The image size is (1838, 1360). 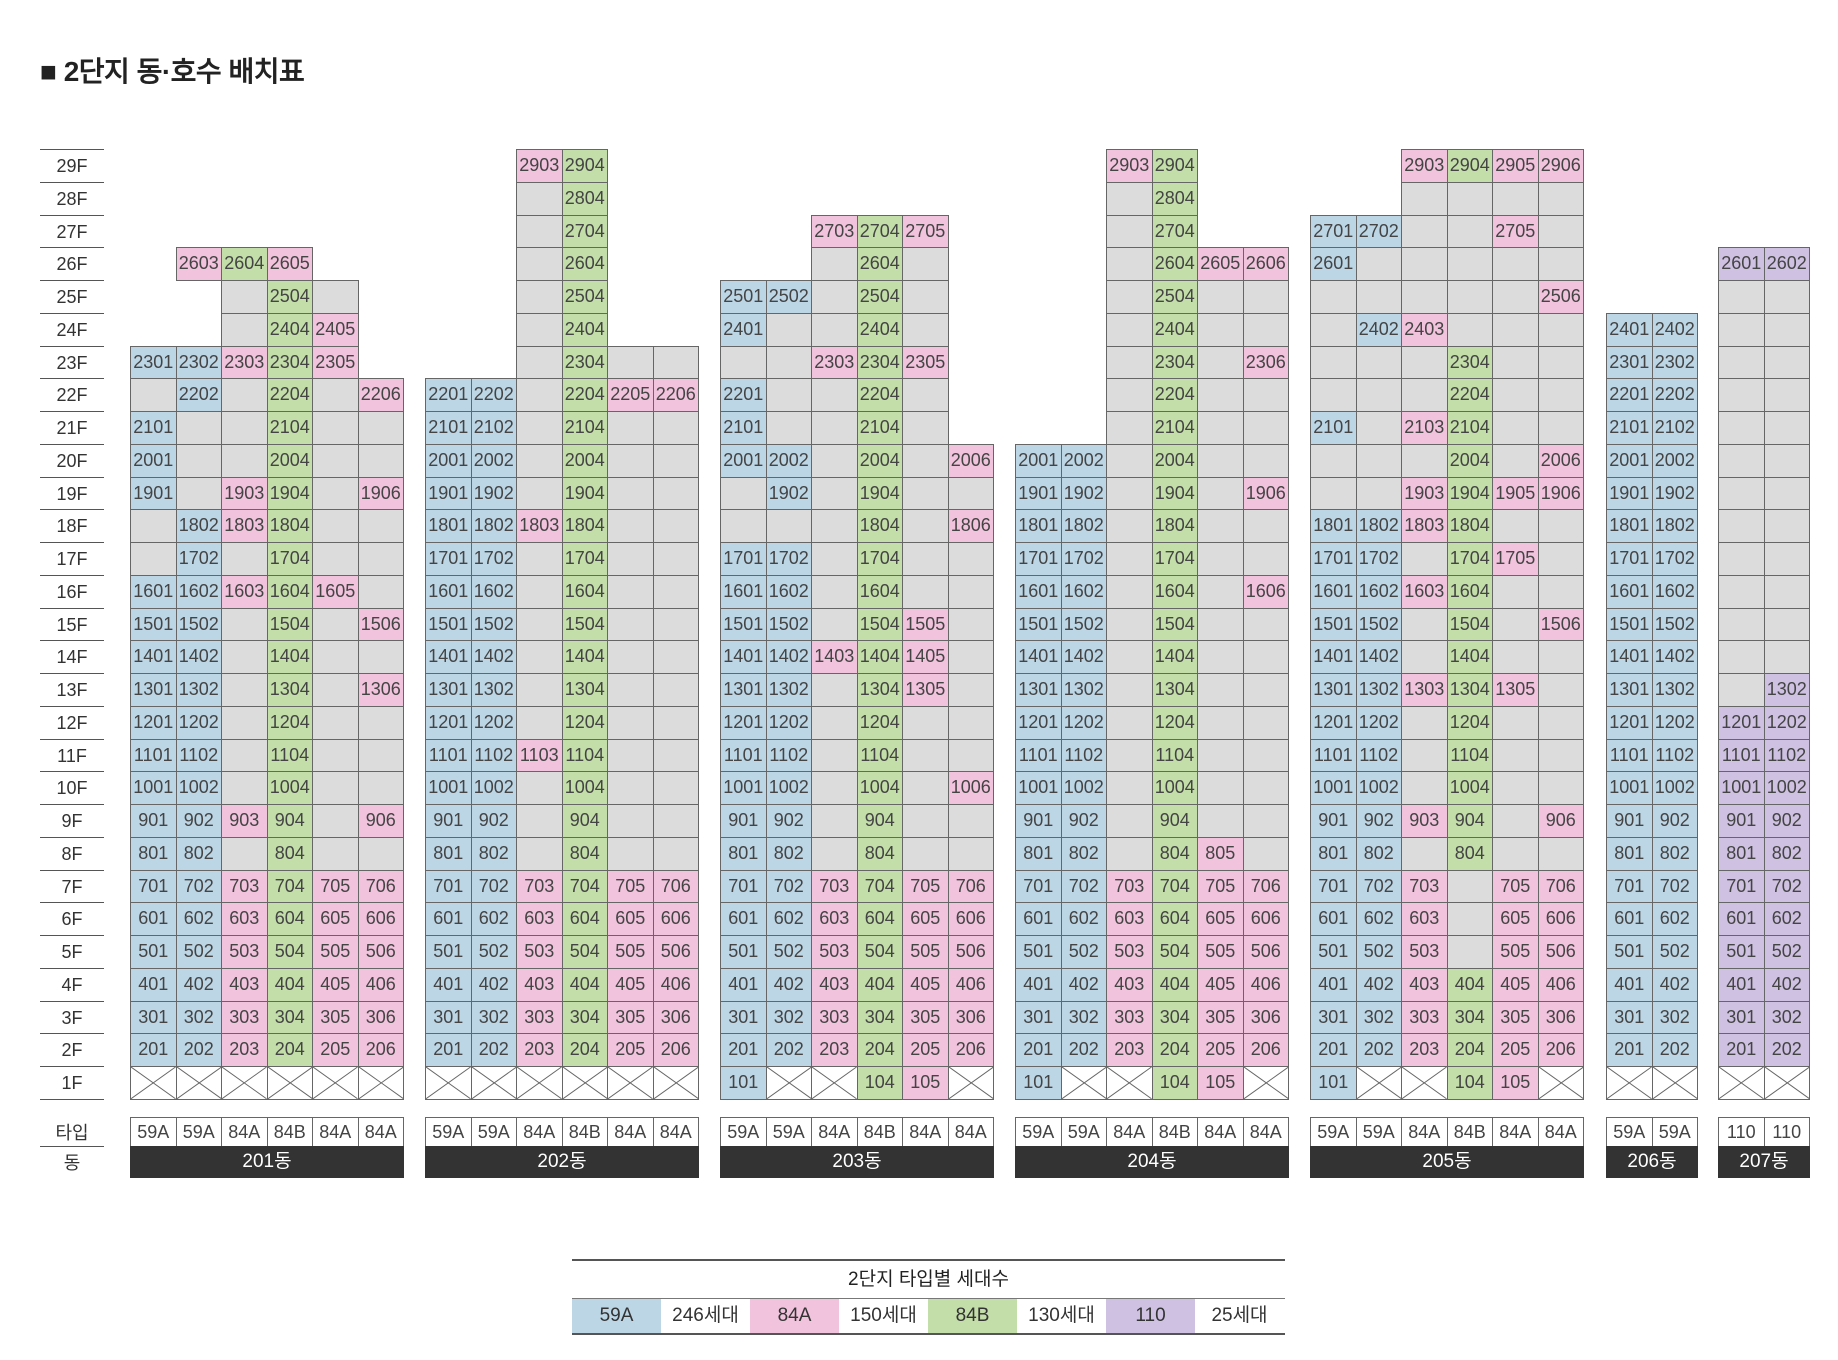 I want to click on floor-label: 28F, so click(x=72, y=198).